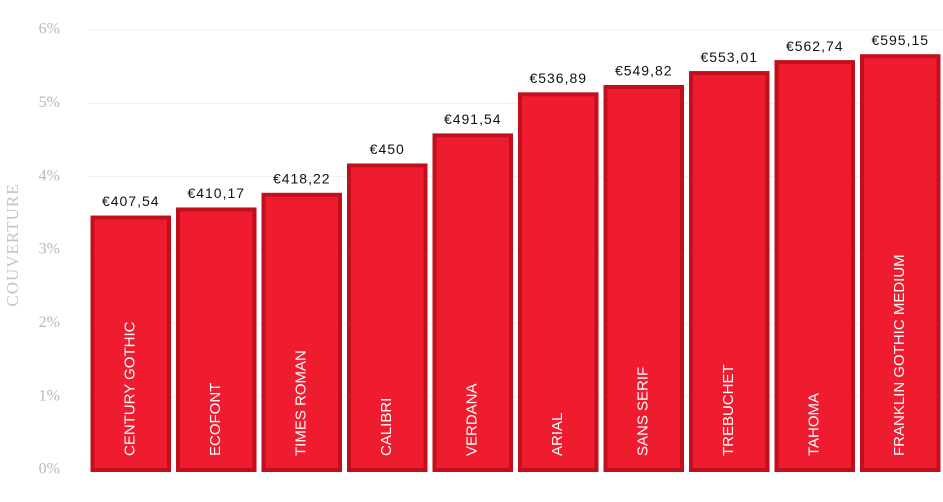 The width and height of the screenshot is (943, 502). Describe the element at coordinates (473, 119) in the screenshot. I see `bar-annotation: €491,54` at that location.